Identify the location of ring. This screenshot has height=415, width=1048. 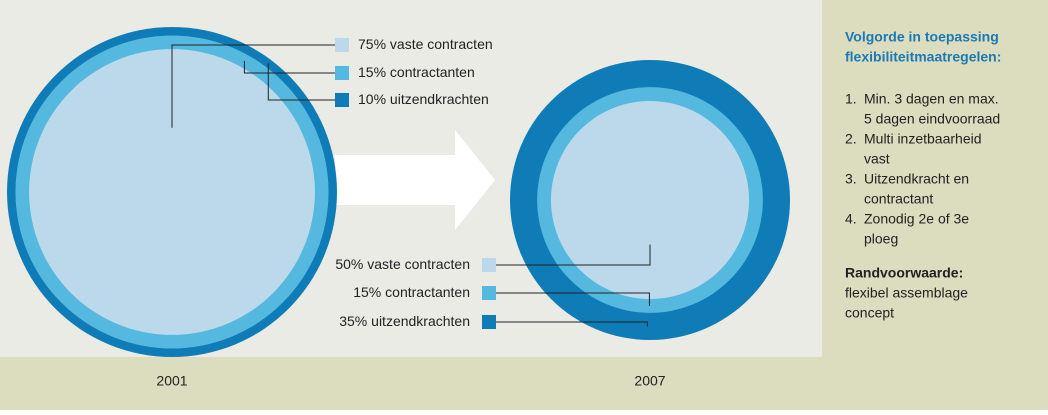
(650, 200).